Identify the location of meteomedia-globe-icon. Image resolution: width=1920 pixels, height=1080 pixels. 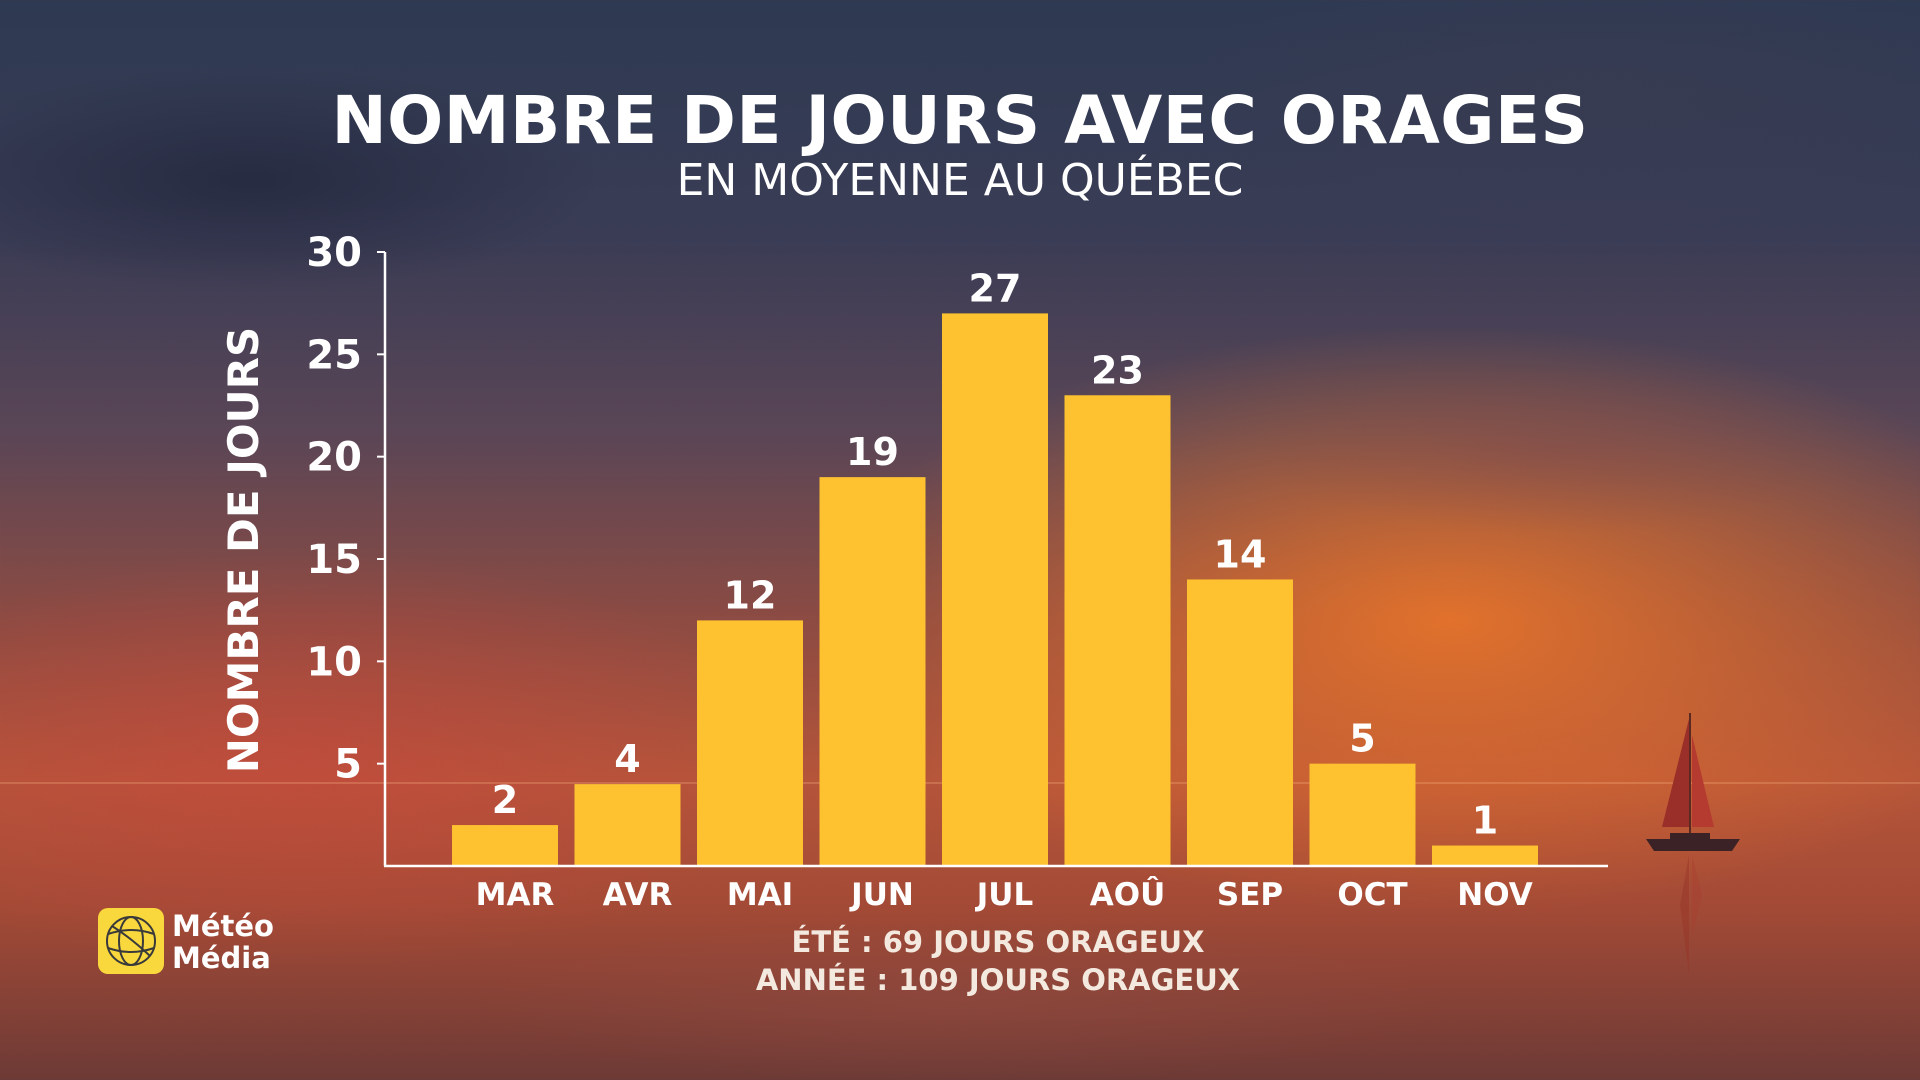
(131, 941).